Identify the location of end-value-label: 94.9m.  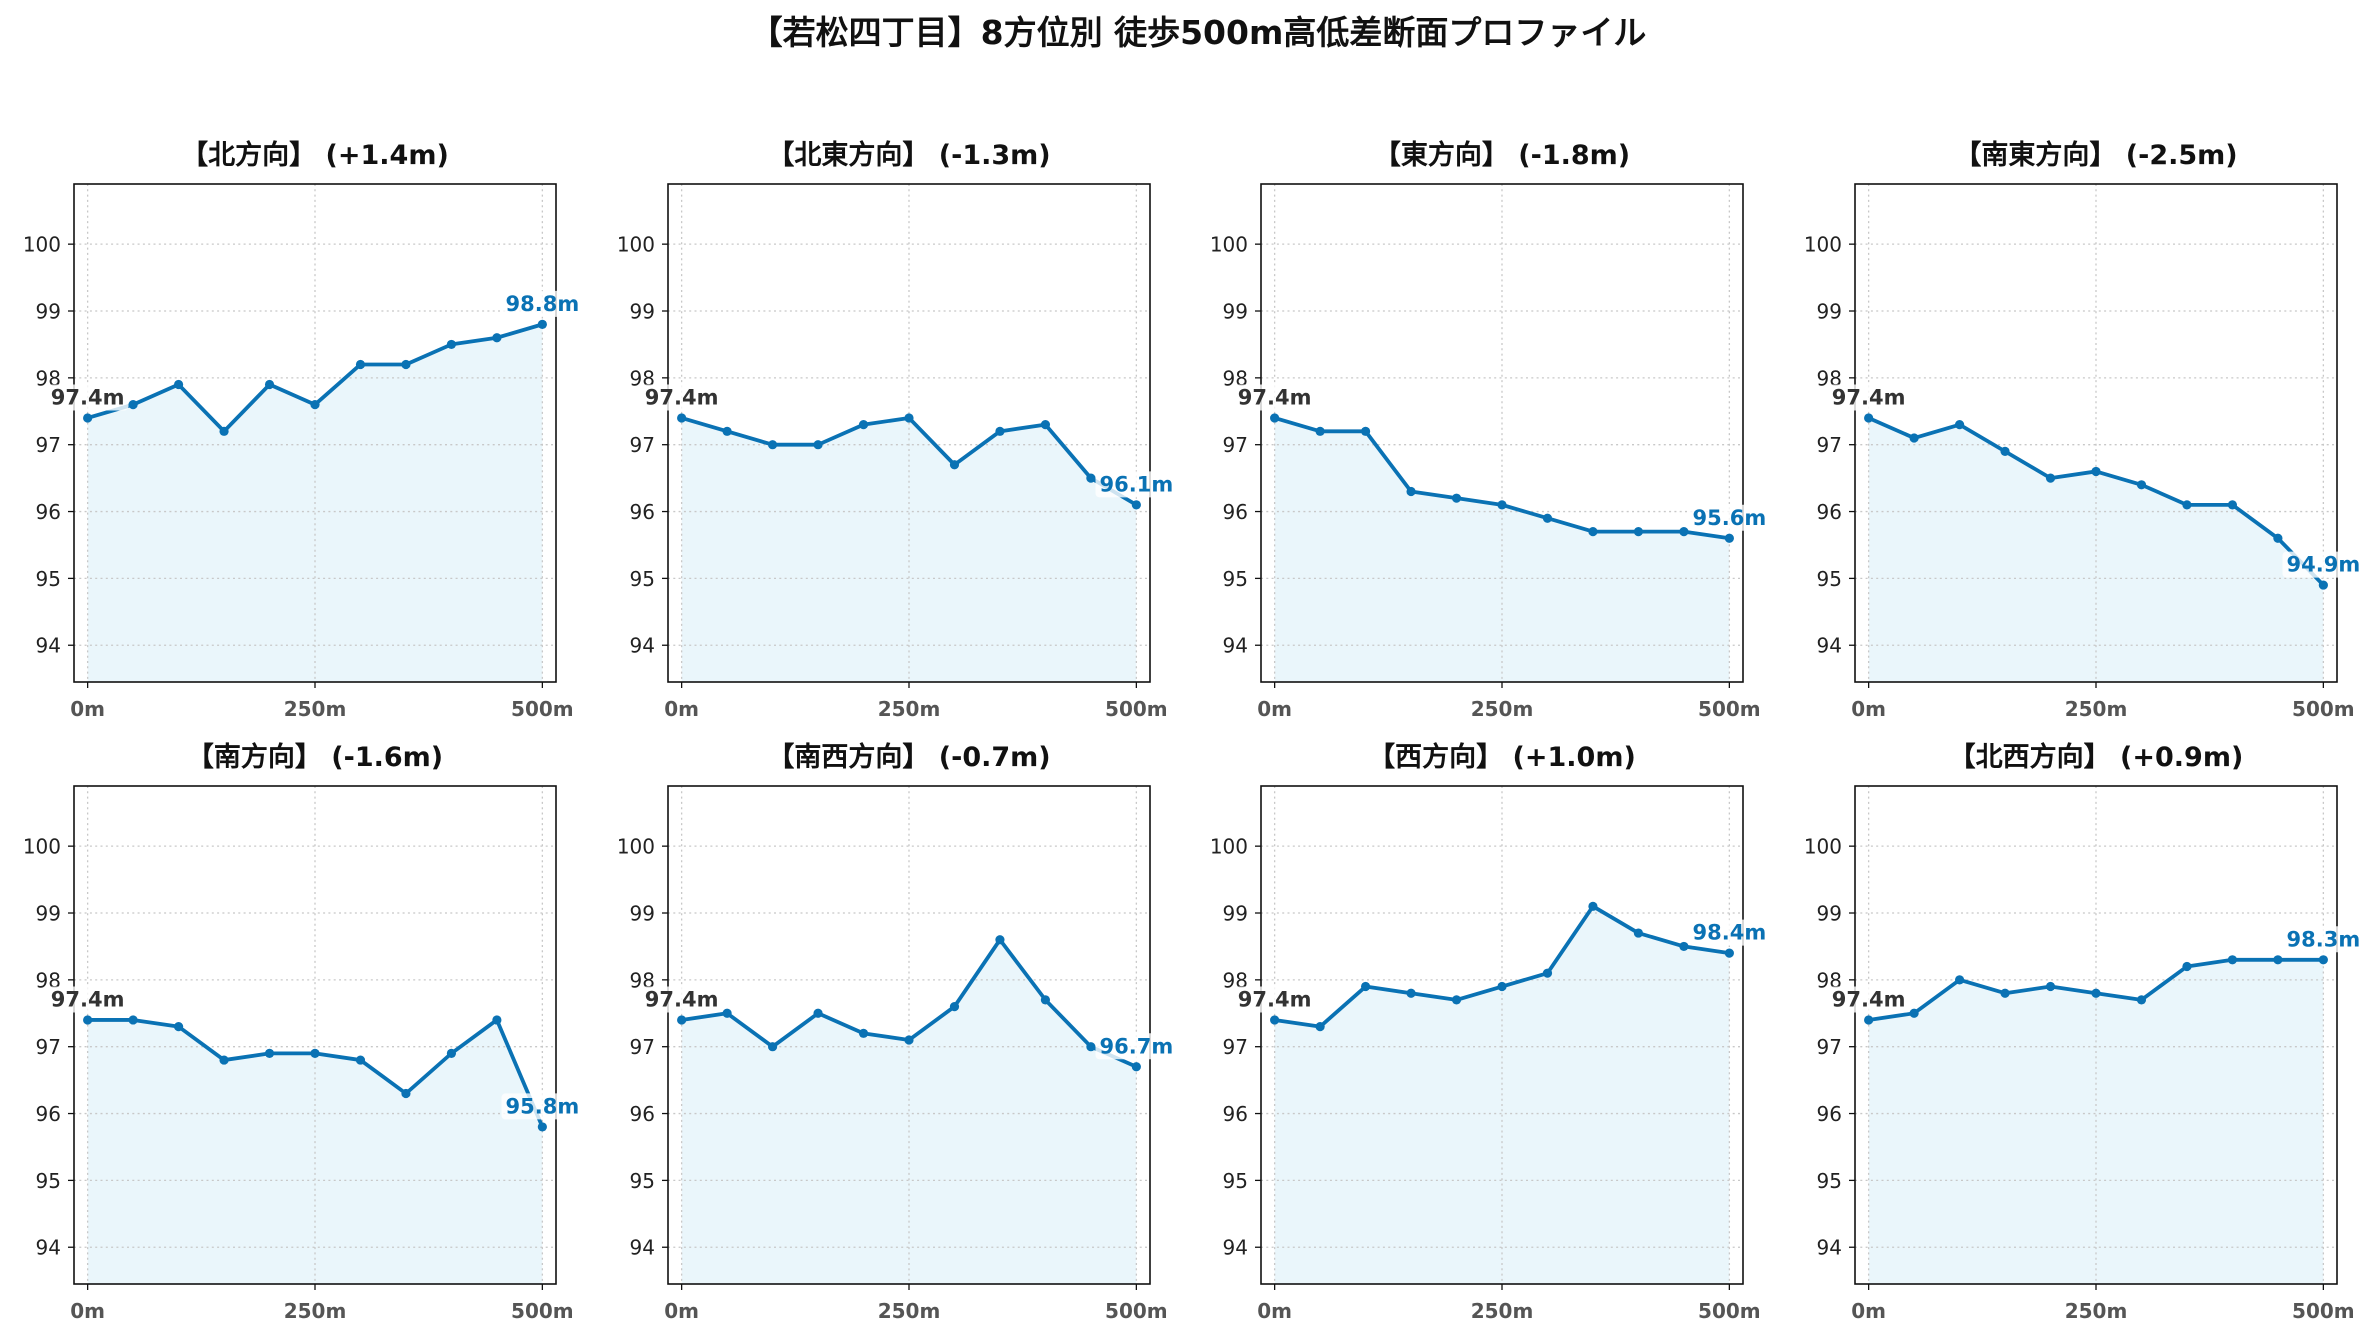
(2324, 565).